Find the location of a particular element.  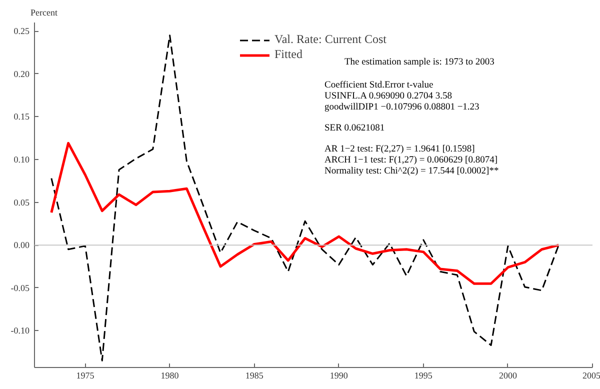

annotation: ARCH 1−1 test: F(1,27) = 0.060629 [0.8074] is located at coordinates (411, 161).